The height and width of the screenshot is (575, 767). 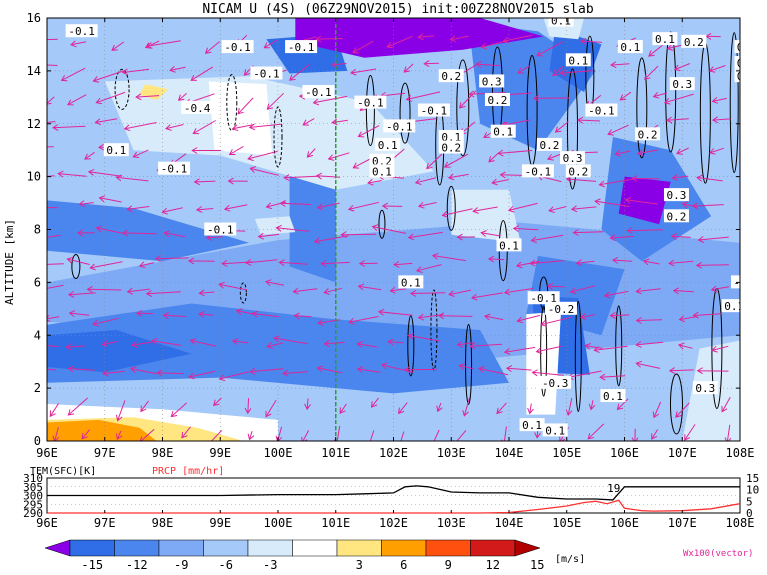 I want to click on surface-x-tick-label: 100E, so click(x=278, y=523).